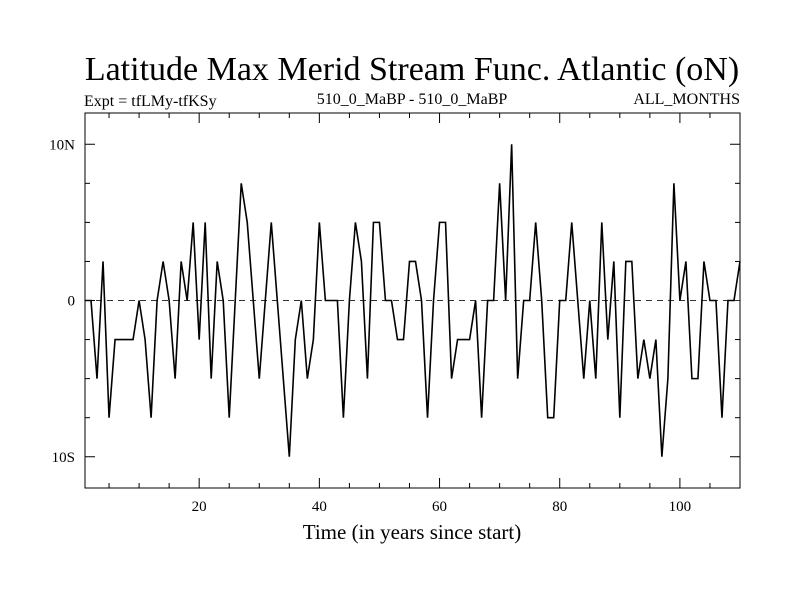 This screenshot has height=600, width=800. I want to click on y-tick-label: 10N, so click(62, 145).